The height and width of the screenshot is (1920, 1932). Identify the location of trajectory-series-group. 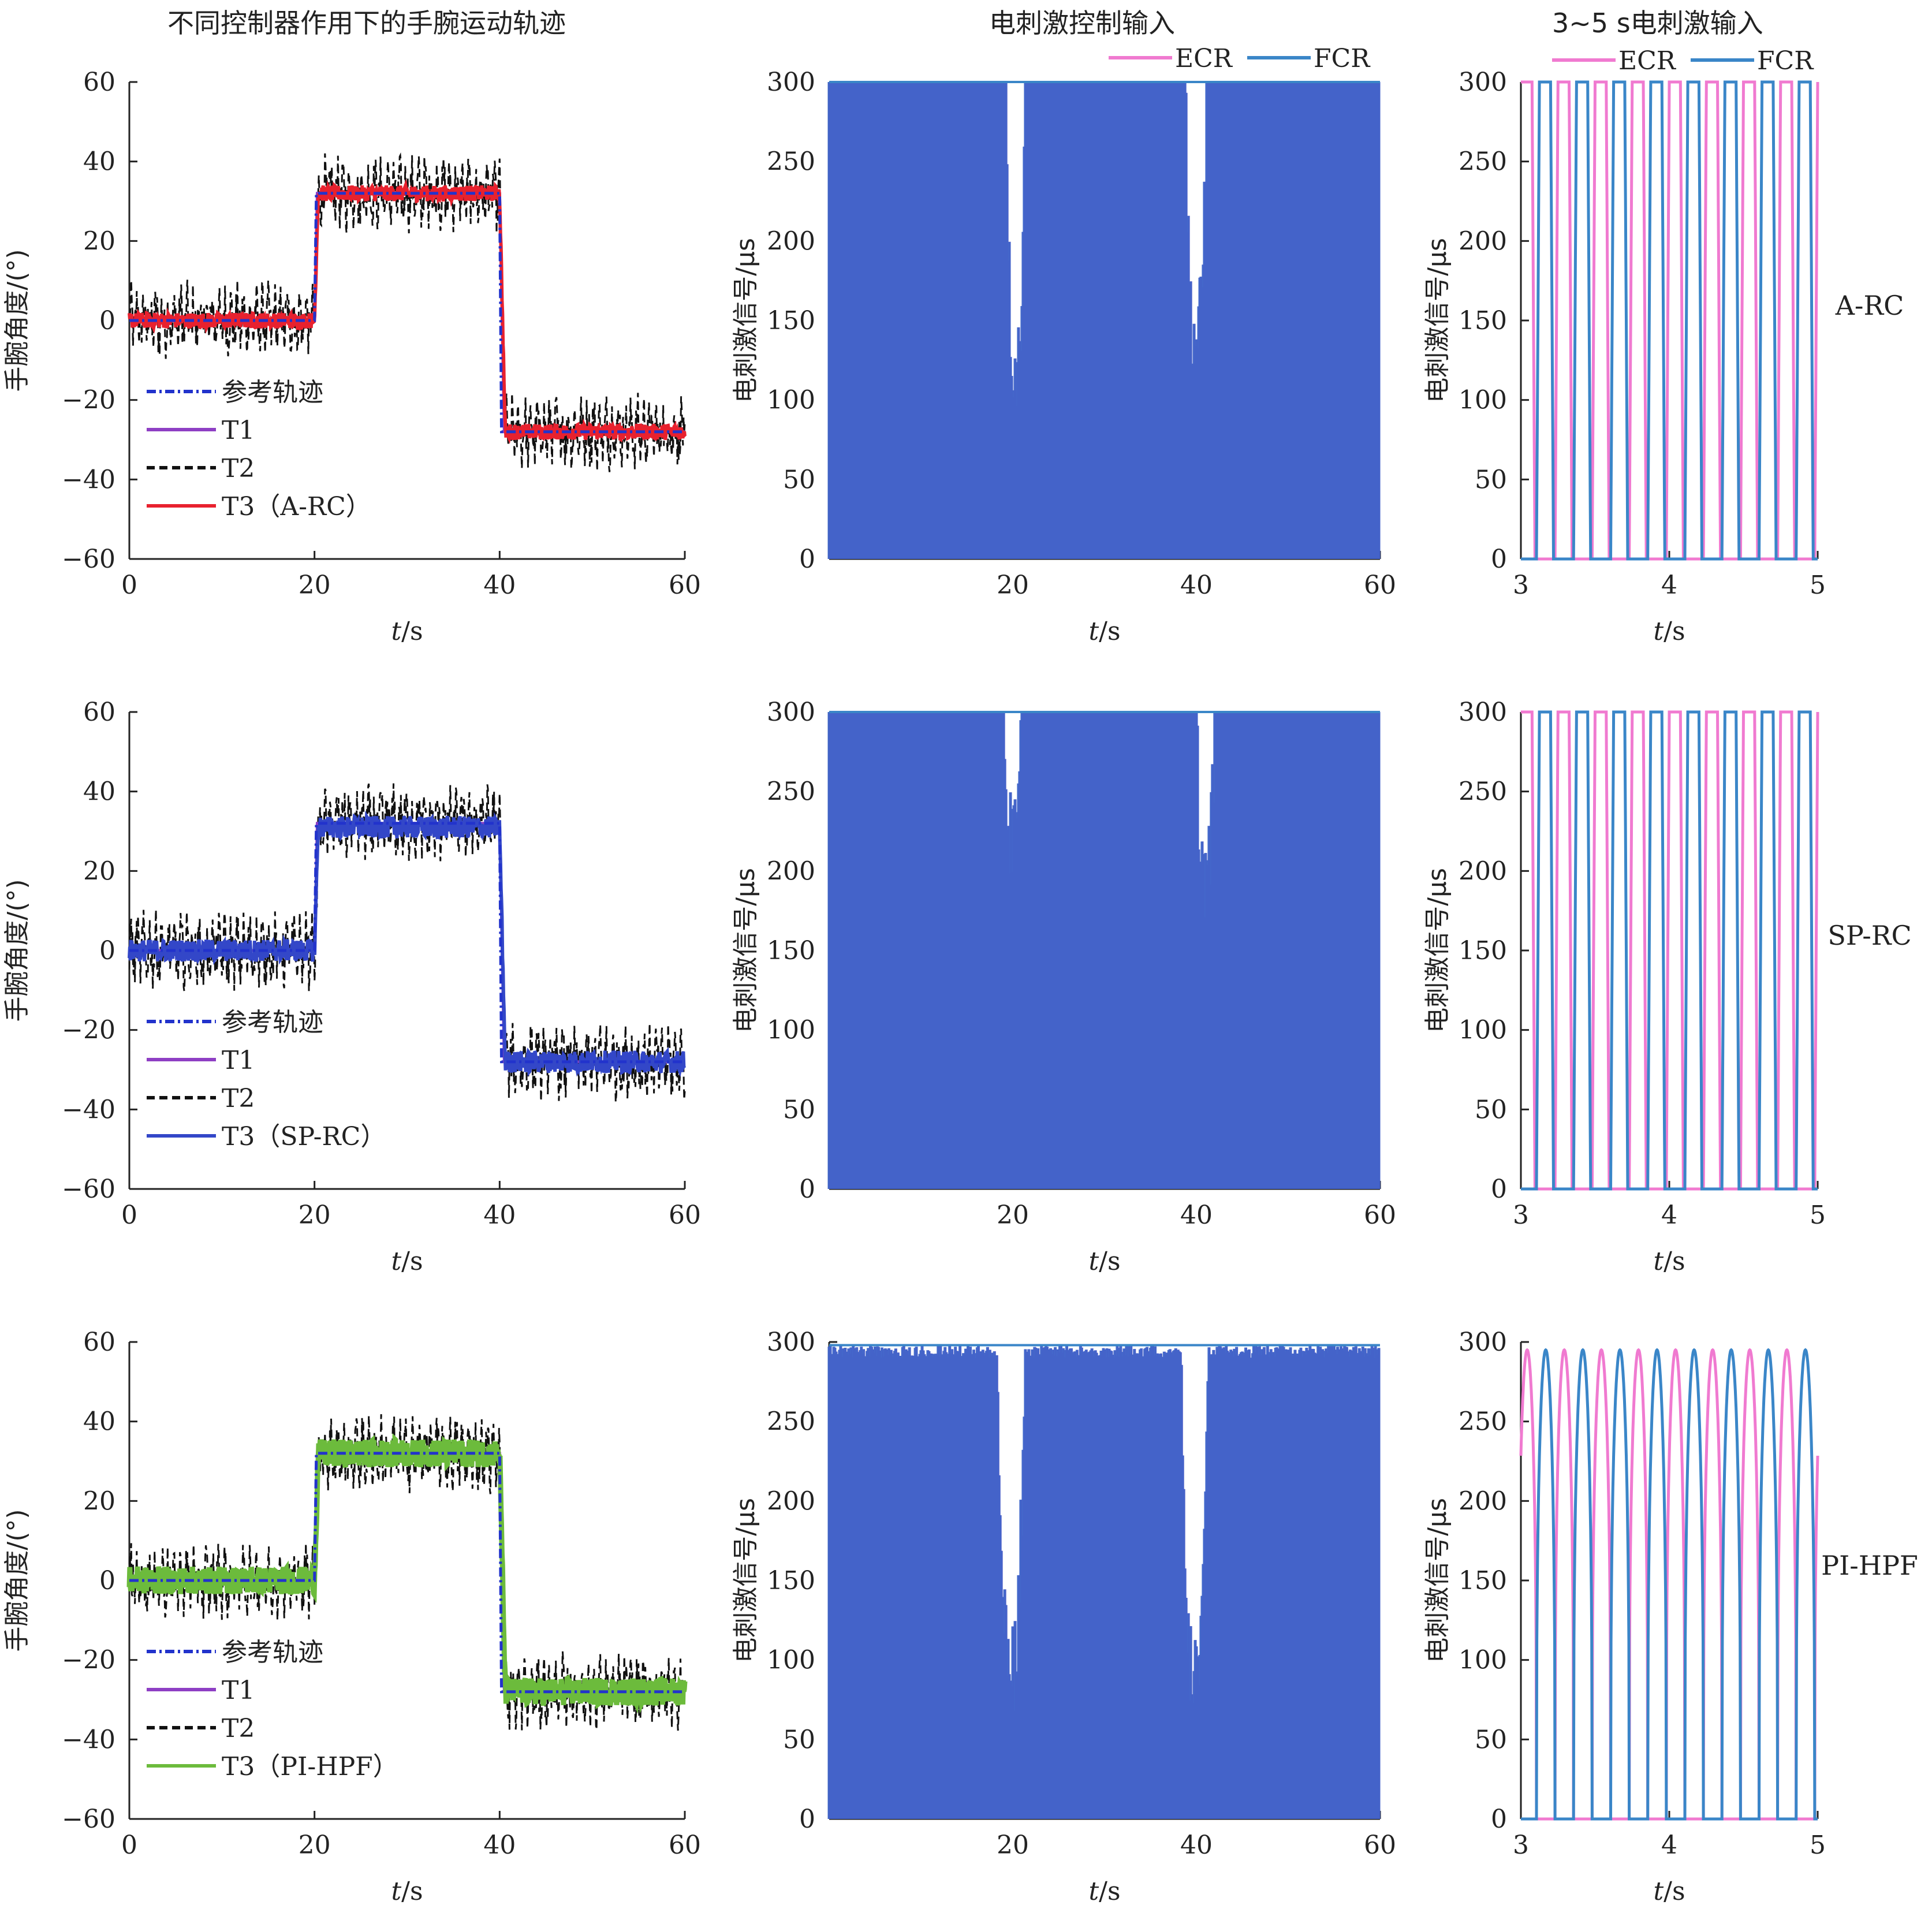
(407, 942).